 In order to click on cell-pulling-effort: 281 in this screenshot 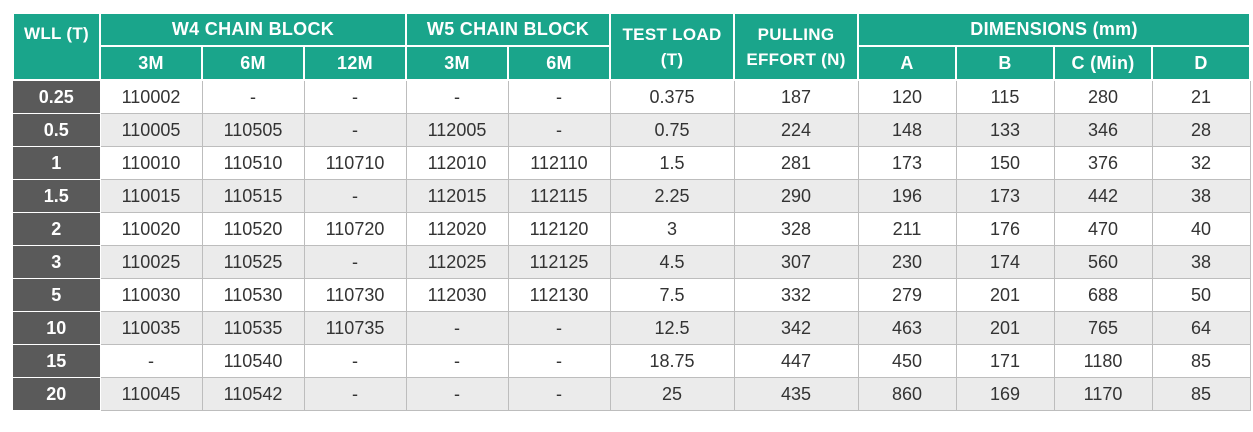, I will do `click(796, 163)`.